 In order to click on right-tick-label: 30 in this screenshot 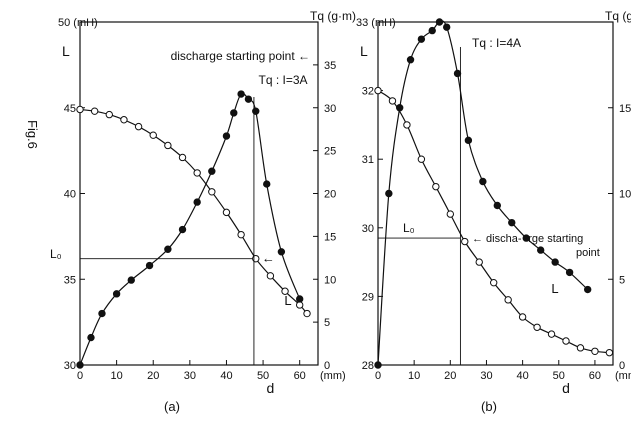, I will do `click(330, 109)`.